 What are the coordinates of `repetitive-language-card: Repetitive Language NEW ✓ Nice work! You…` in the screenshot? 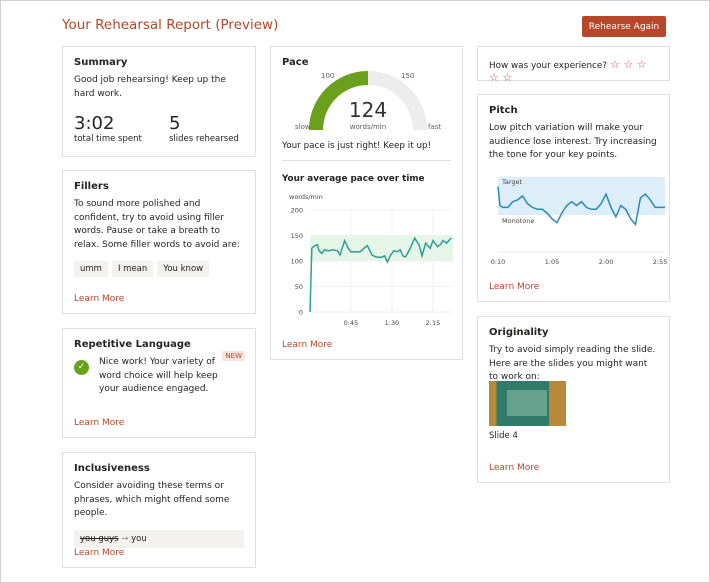 It's located at (159, 383).